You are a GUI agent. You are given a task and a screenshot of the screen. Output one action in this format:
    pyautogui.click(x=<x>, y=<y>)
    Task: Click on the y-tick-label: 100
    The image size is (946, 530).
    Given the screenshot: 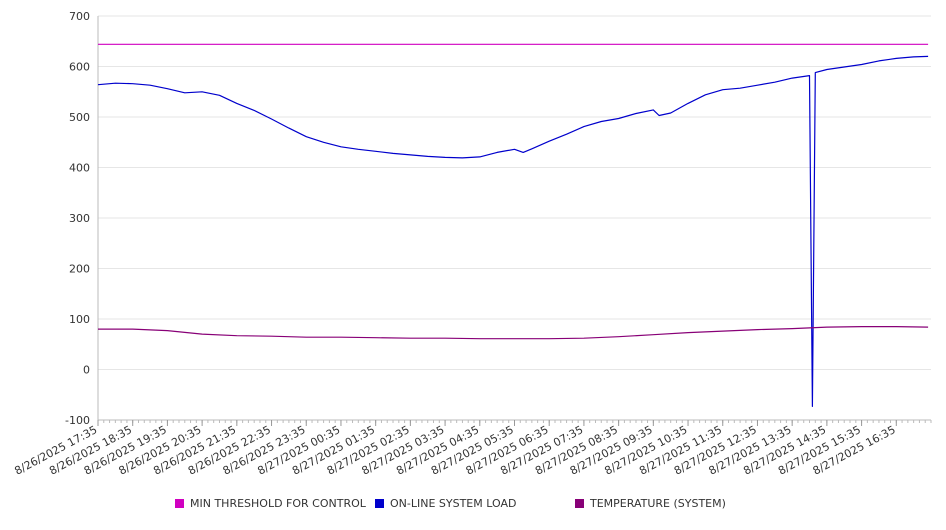 What is the action you would take?
    pyautogui.click(x=79, y=319)
    